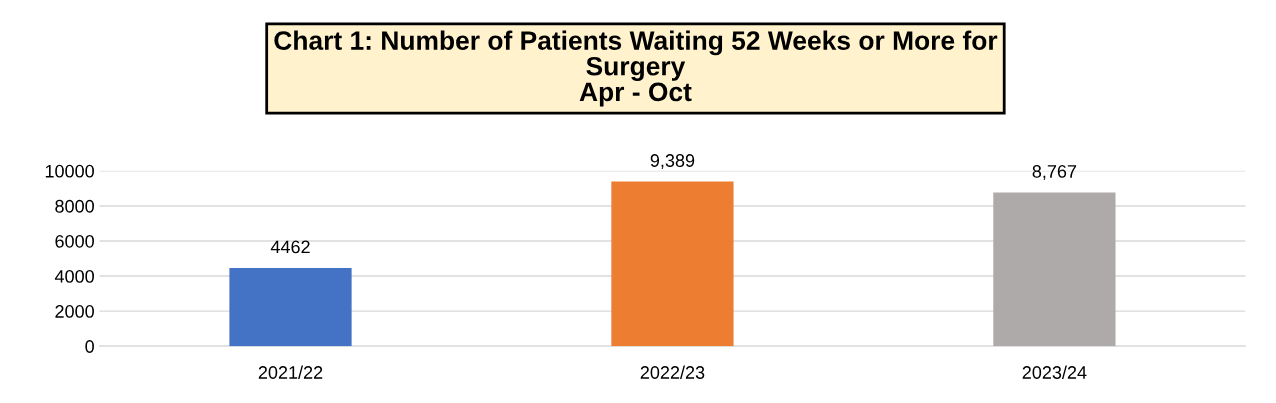 The width and height of the screenshot is (1276, 403). I want to click on data-label: 8,767, so click(1054, 172).